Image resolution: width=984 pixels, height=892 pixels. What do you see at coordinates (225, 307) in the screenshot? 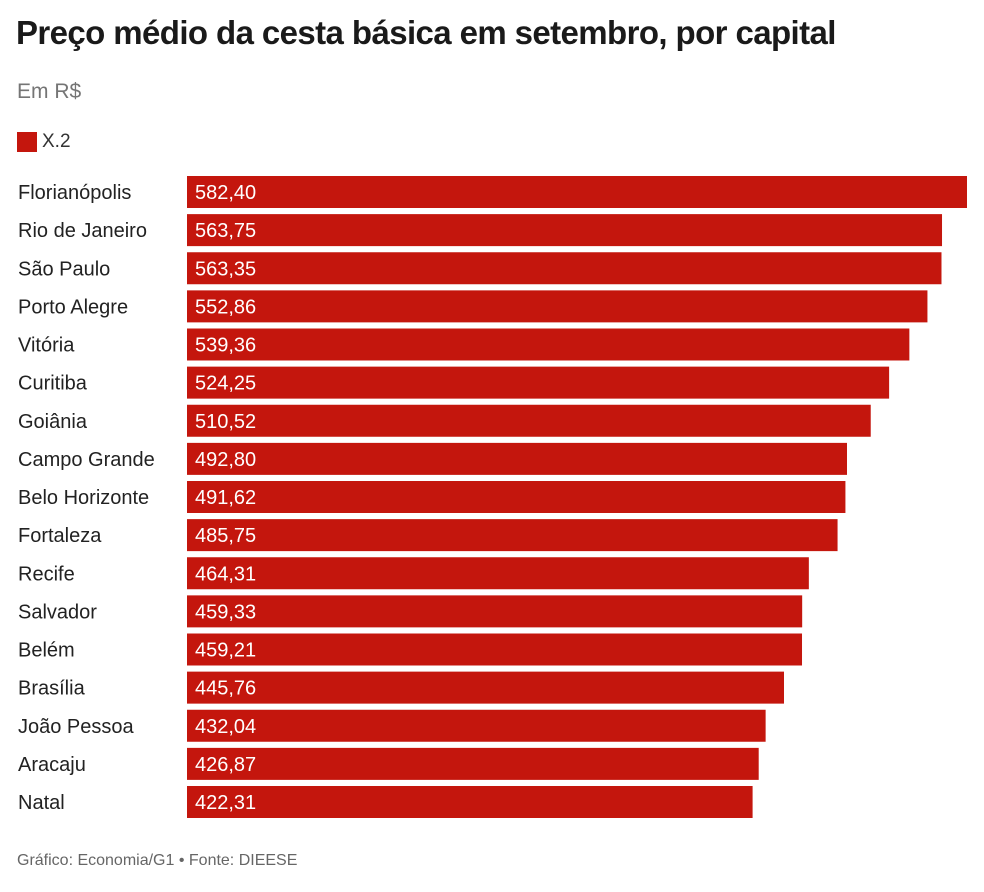
I see `value-label: 552,86` at bounding box center [225, 307].